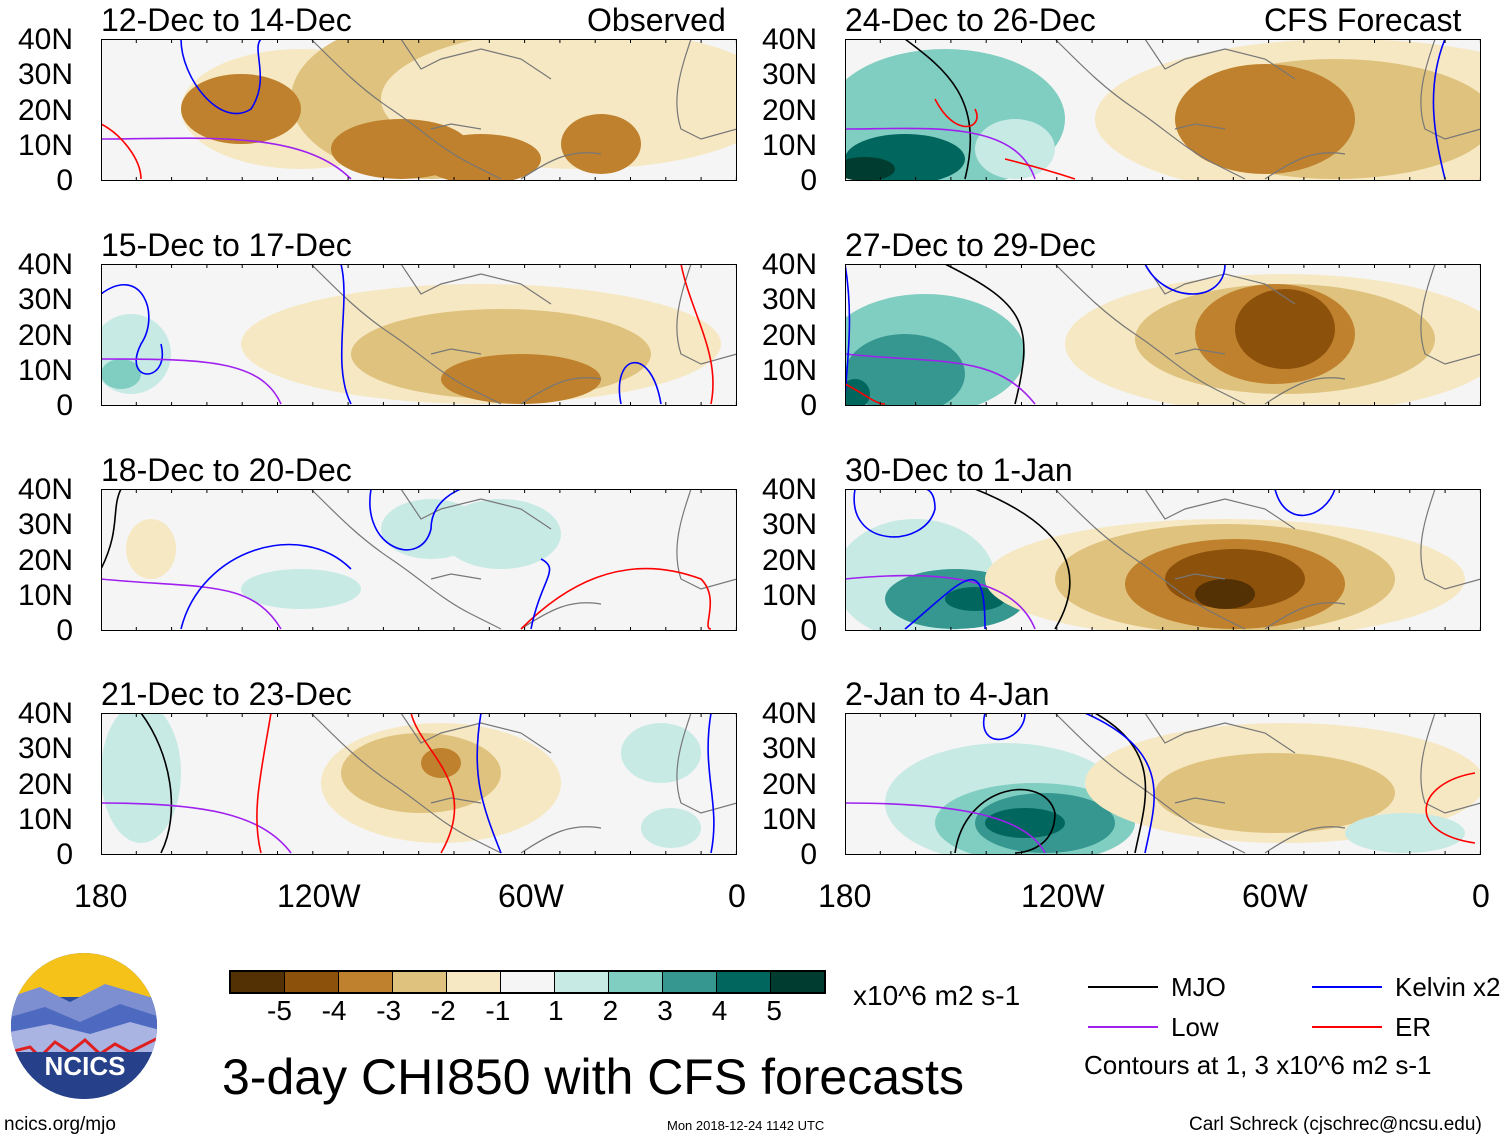 This screenshot has width=1510, height=1141. Describe the element at coordinates (610, 1010) in the screenshot. I see `colorbar-label: 2` at that location.